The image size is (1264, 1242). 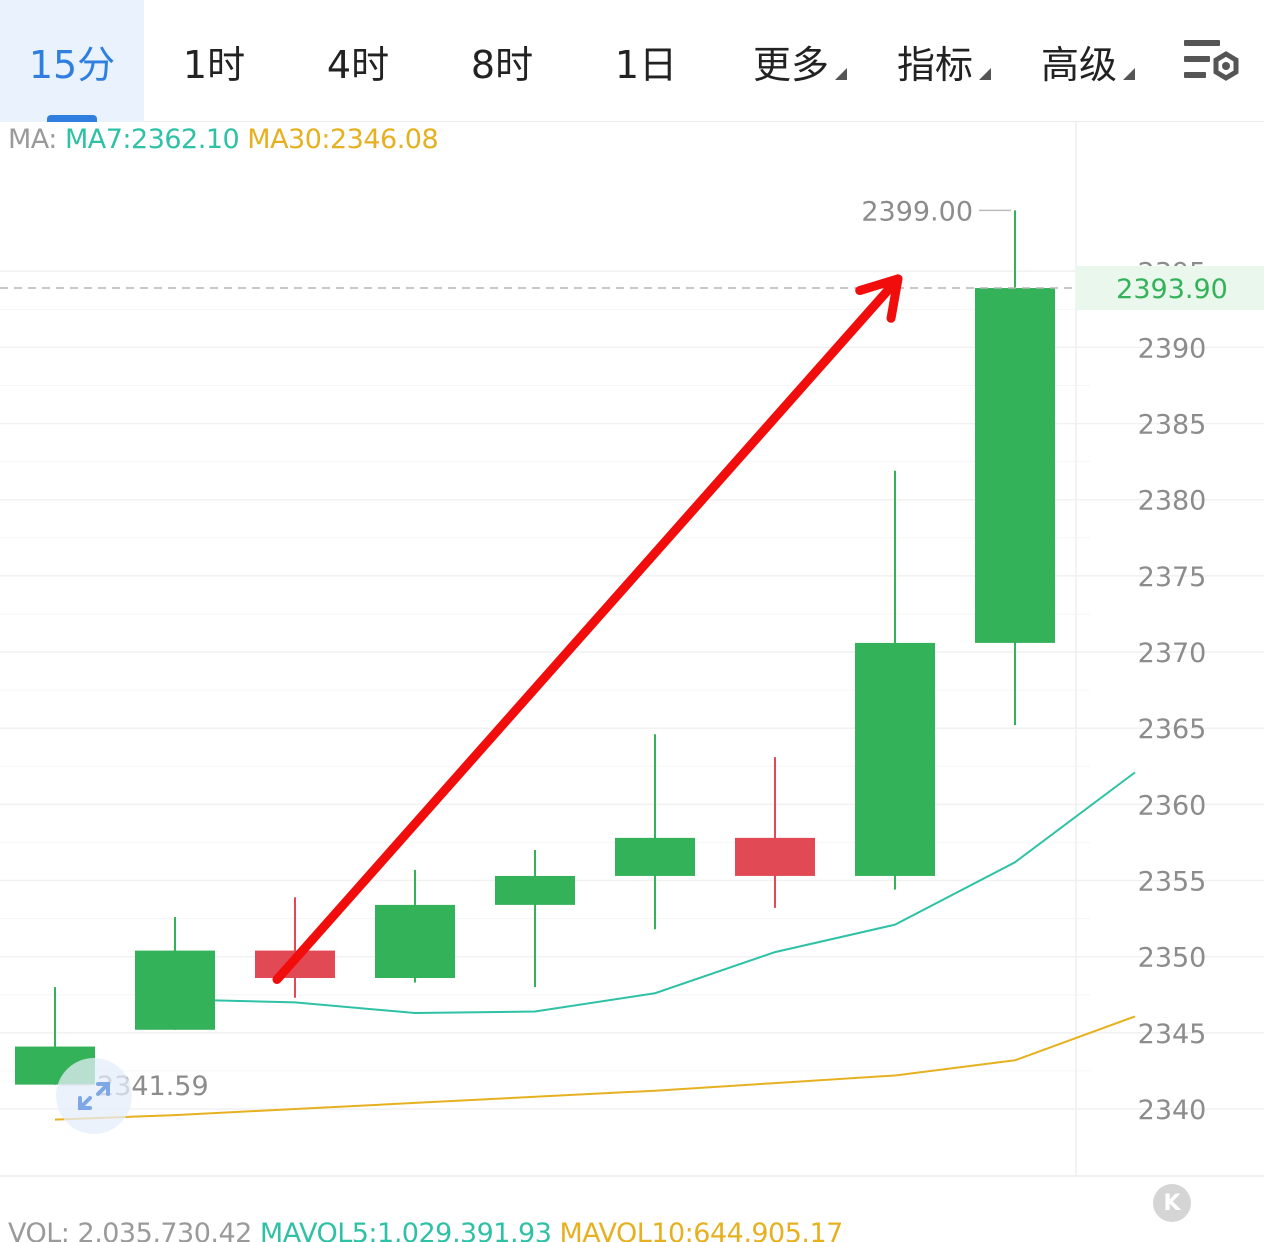 I want to click on tab-more-dropdown: 更多, so click(x=800, y=61).